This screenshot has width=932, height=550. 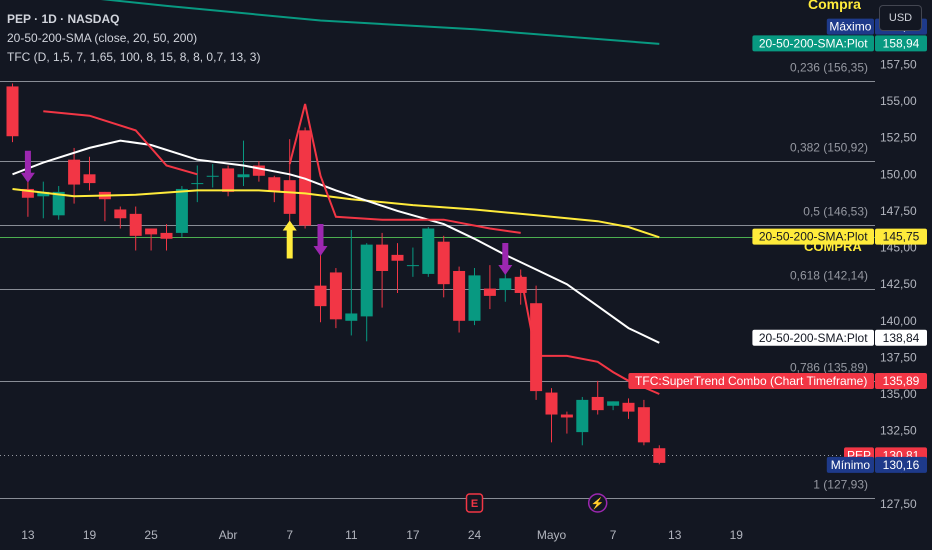 What do you see at coordinates (675, 535) in the screenshot?
I see `time-tick-label: 13` at bounding box center [675, 535].